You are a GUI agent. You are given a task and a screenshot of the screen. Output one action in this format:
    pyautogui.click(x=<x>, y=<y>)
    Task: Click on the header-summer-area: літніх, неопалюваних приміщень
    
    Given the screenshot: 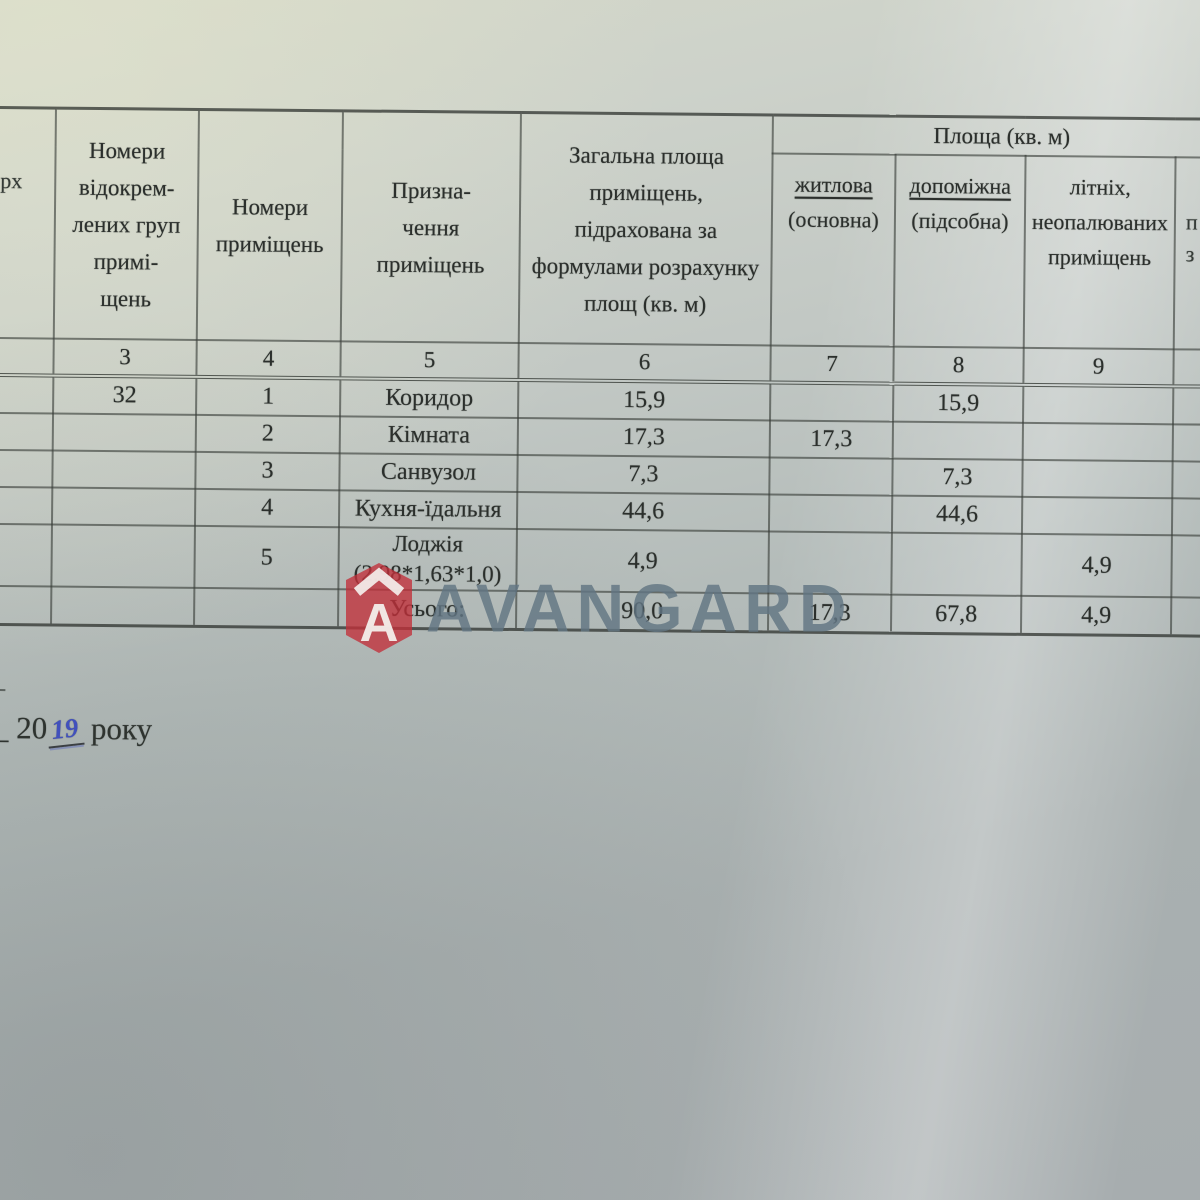 What is the action you would take?
    pyautogui.click(x=1099, y=252)
    